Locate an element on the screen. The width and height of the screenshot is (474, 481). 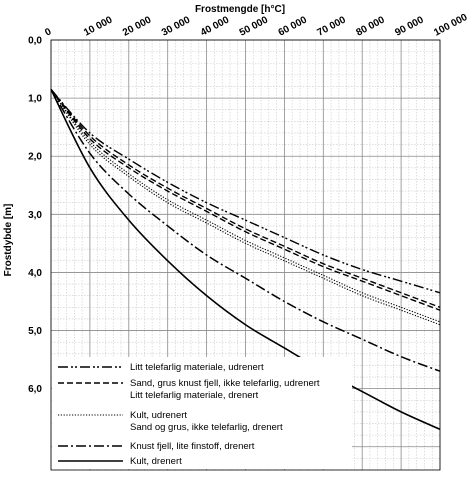
x-tick-label: 80 000 is located at coordinates (370, 26).